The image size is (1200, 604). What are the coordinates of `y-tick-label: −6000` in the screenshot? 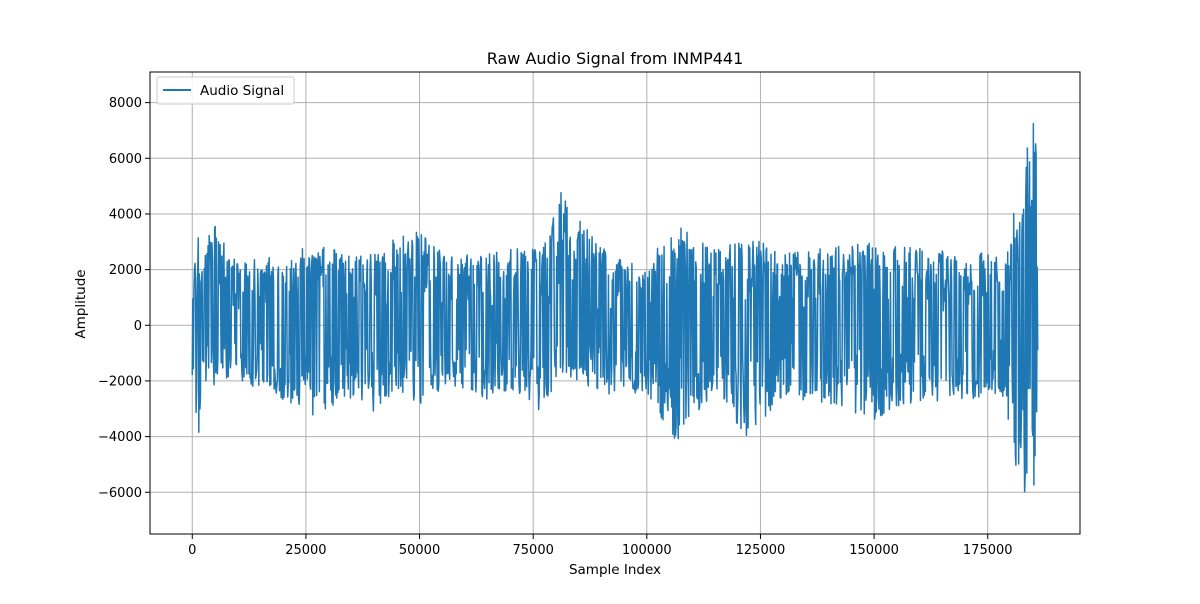 It's located at (120, 493).